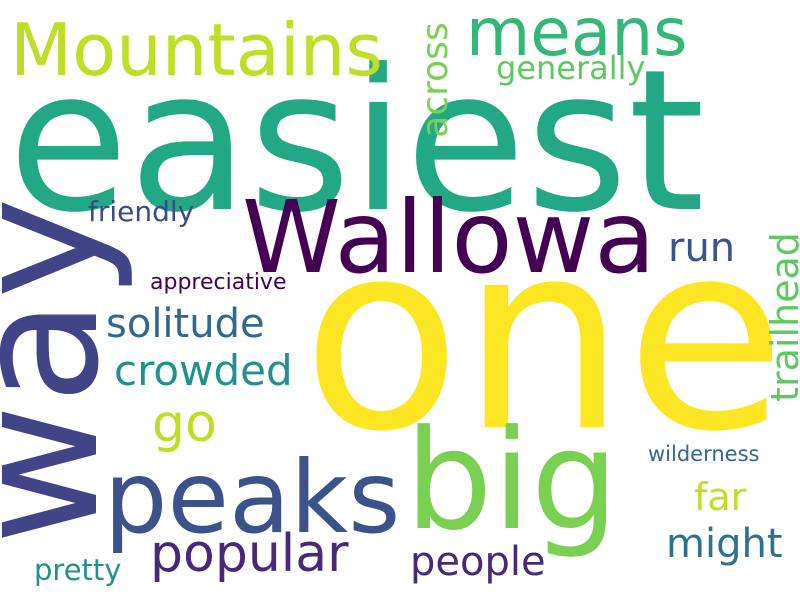  Describe the element at coordinates (203, 370) in the screenshot. I see `word-crowded: crowded` at that location.